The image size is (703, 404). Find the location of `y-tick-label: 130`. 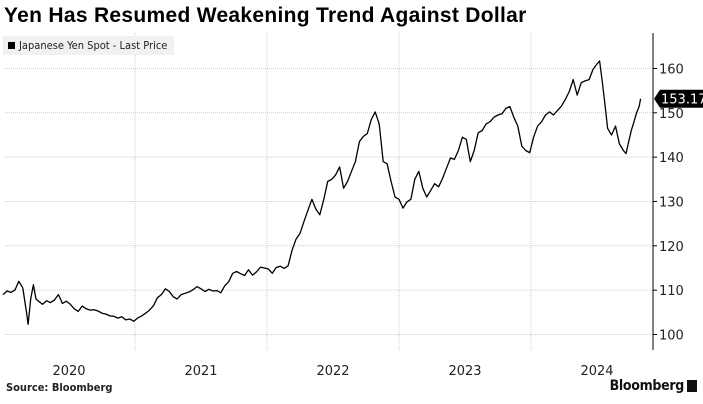

y-tick-label: 130 is located at coordinates (671, 202).